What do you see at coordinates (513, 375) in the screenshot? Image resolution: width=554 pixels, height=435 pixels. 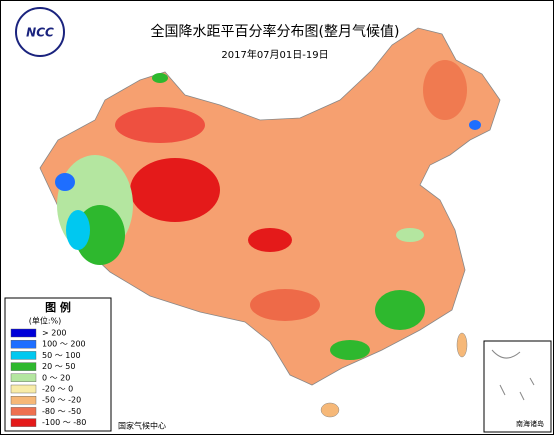 I see `inset-shape` at bounding box center [513, 375].